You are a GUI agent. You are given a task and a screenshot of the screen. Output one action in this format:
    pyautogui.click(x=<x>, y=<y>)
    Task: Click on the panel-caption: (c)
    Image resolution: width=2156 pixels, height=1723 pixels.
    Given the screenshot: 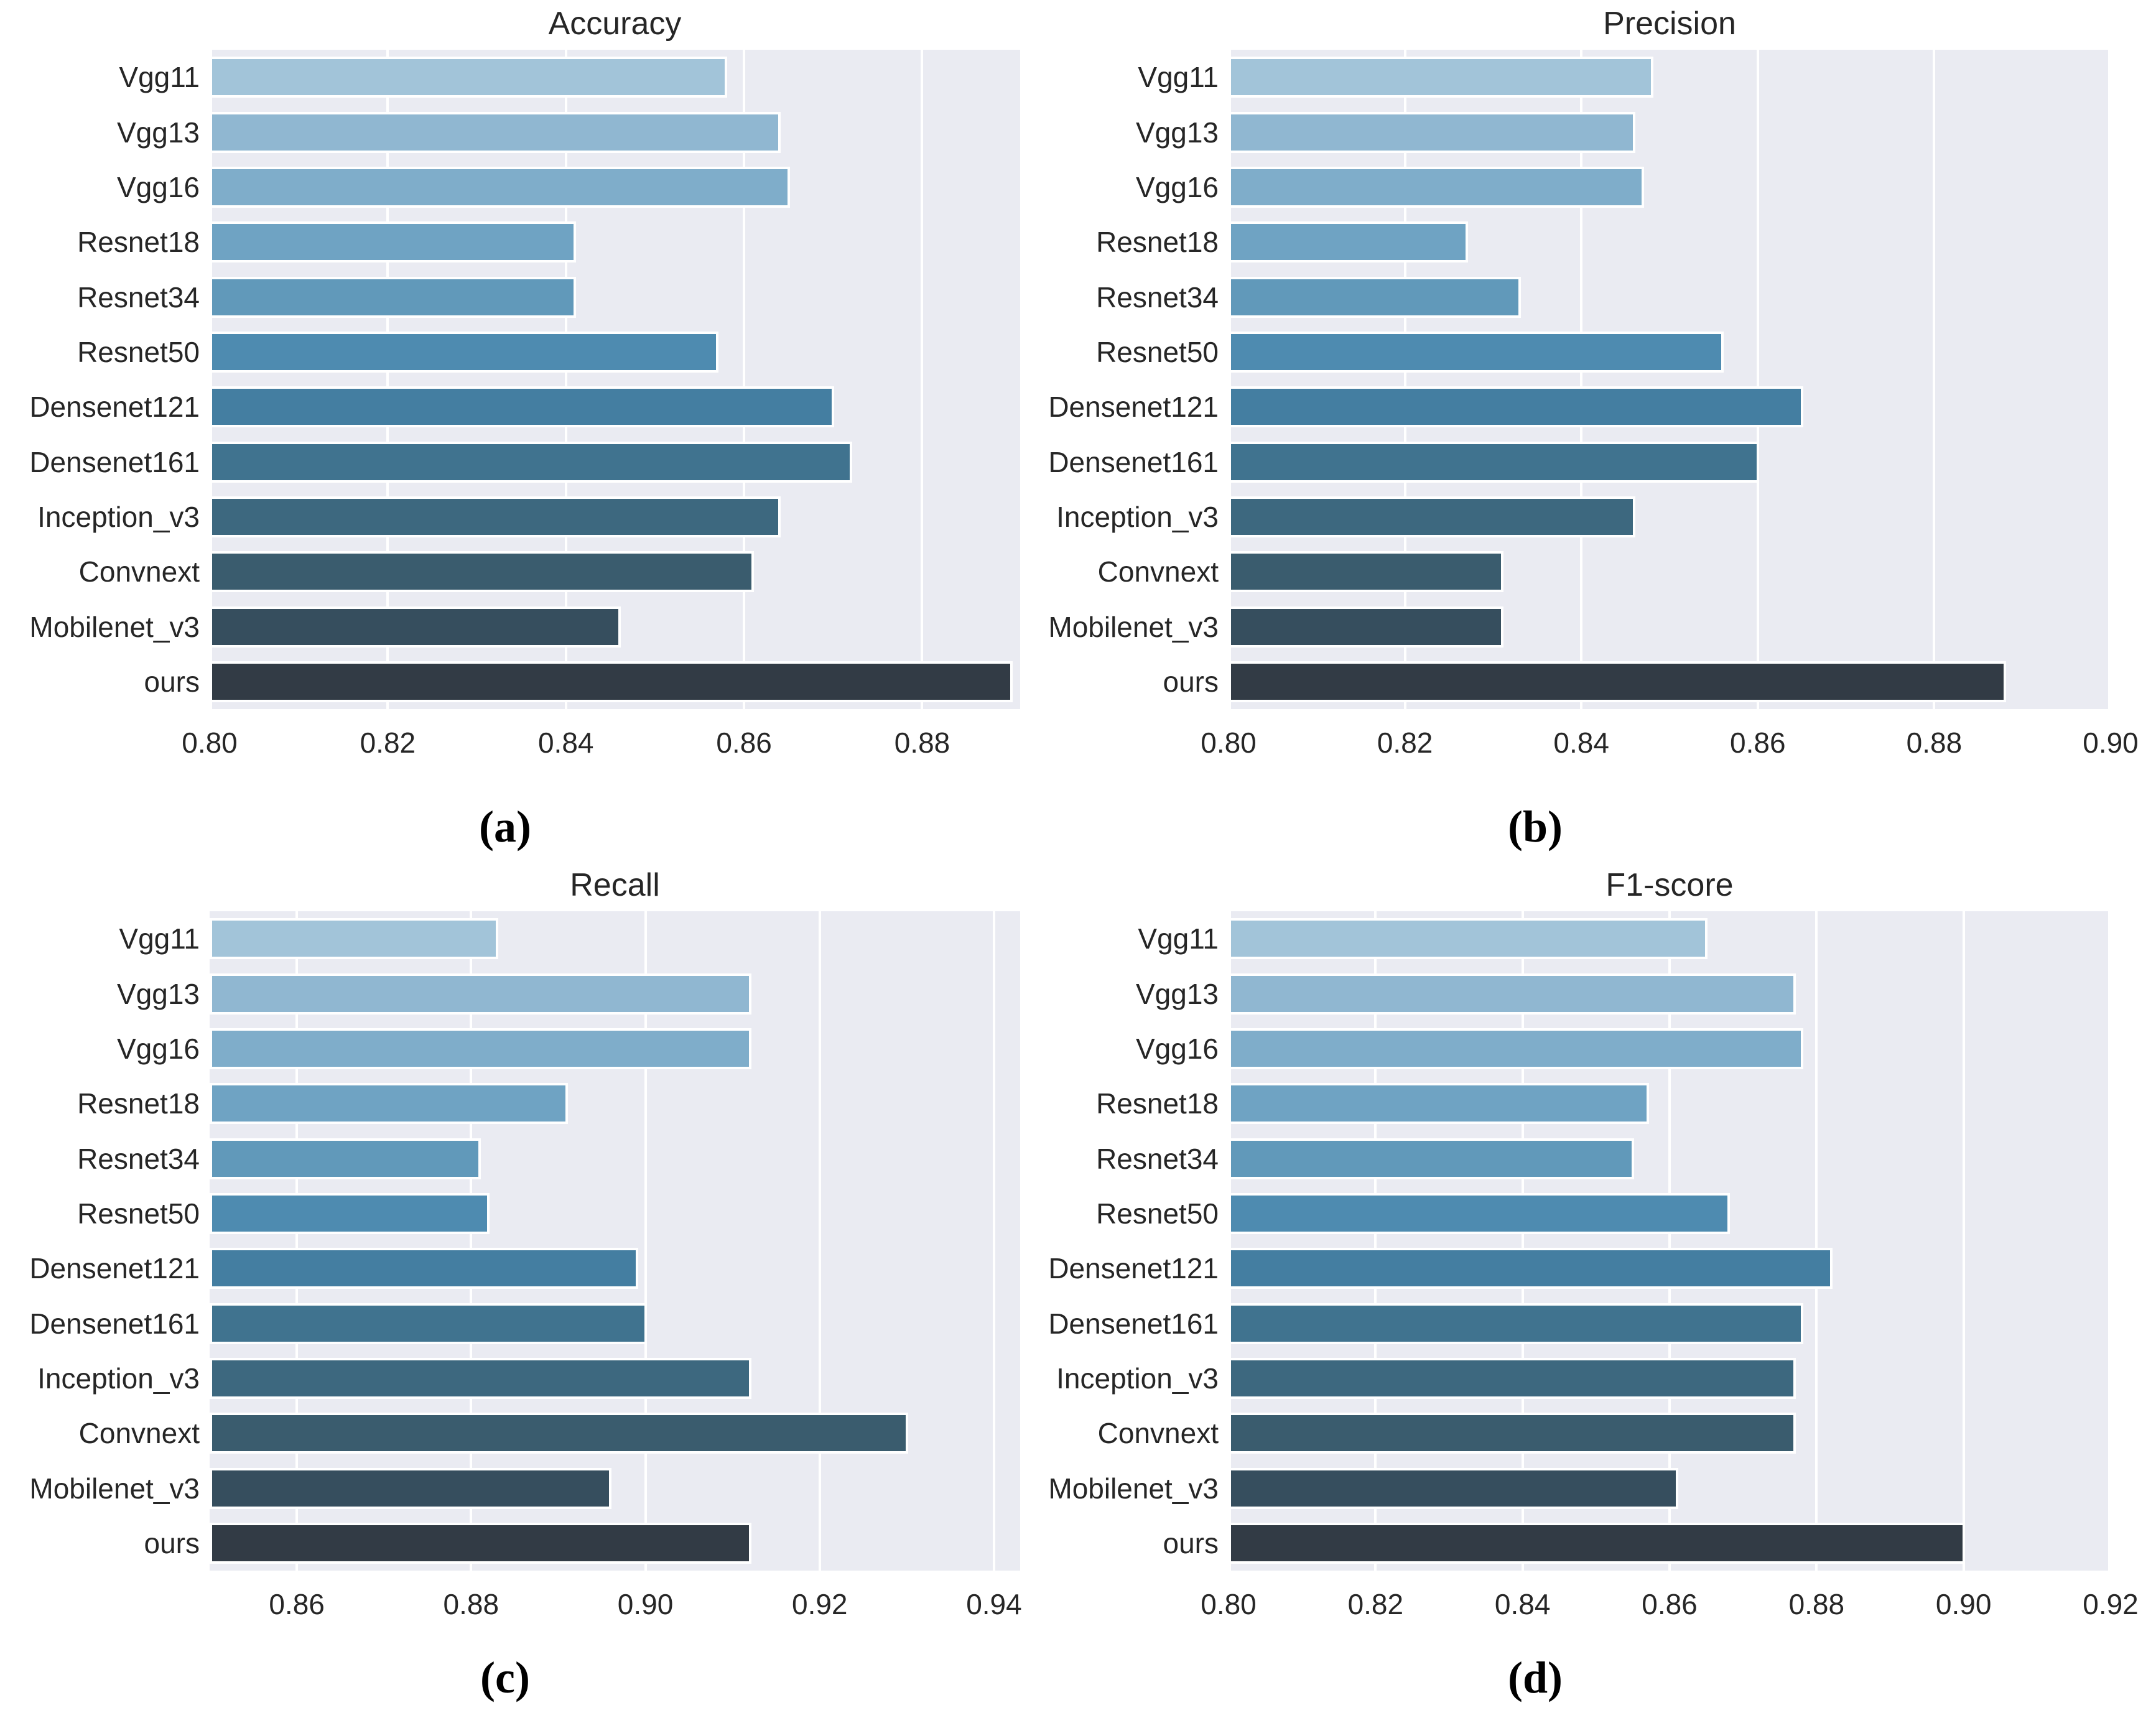 What is the action you would take?
    pyautogui.click(x=505, y=1677)
    